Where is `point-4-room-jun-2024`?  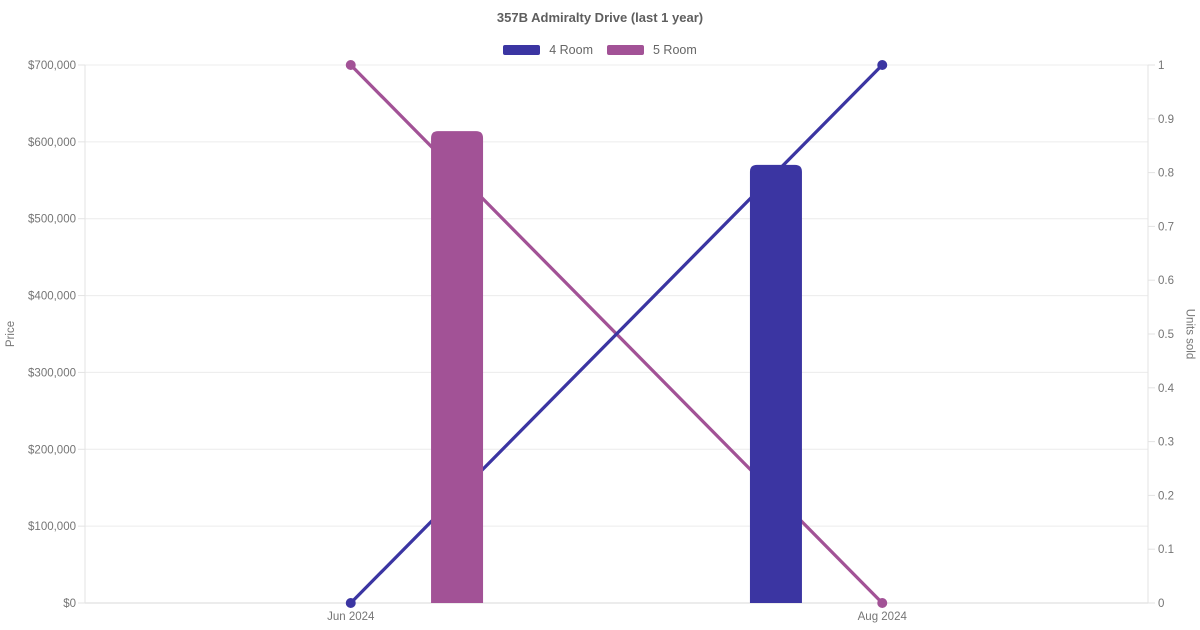
point-4-room-jun-2024 is located at coordinates (350, 603).